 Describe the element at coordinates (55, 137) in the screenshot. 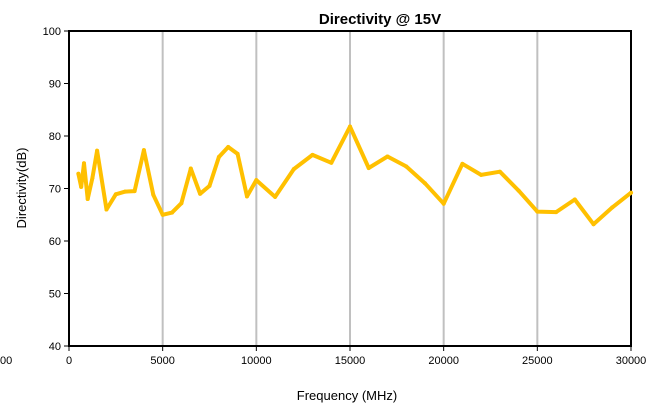

I see `y-tick-label: 80` at that location.